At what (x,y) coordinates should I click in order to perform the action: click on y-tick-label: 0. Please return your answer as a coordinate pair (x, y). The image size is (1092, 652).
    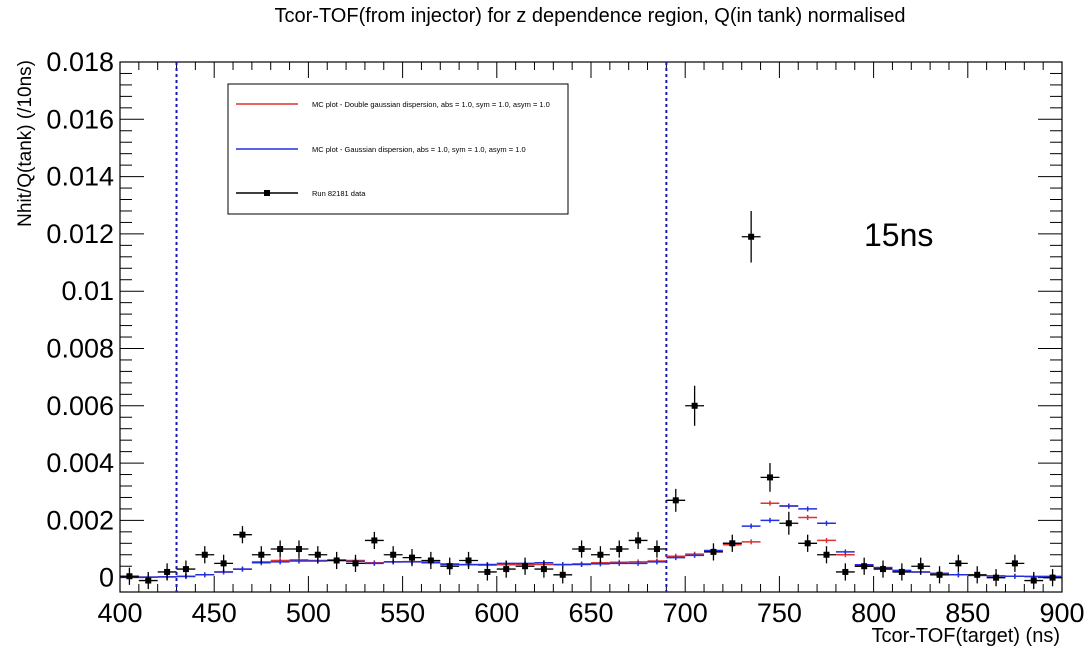
    Looking at the image, I should click on (106, 578).